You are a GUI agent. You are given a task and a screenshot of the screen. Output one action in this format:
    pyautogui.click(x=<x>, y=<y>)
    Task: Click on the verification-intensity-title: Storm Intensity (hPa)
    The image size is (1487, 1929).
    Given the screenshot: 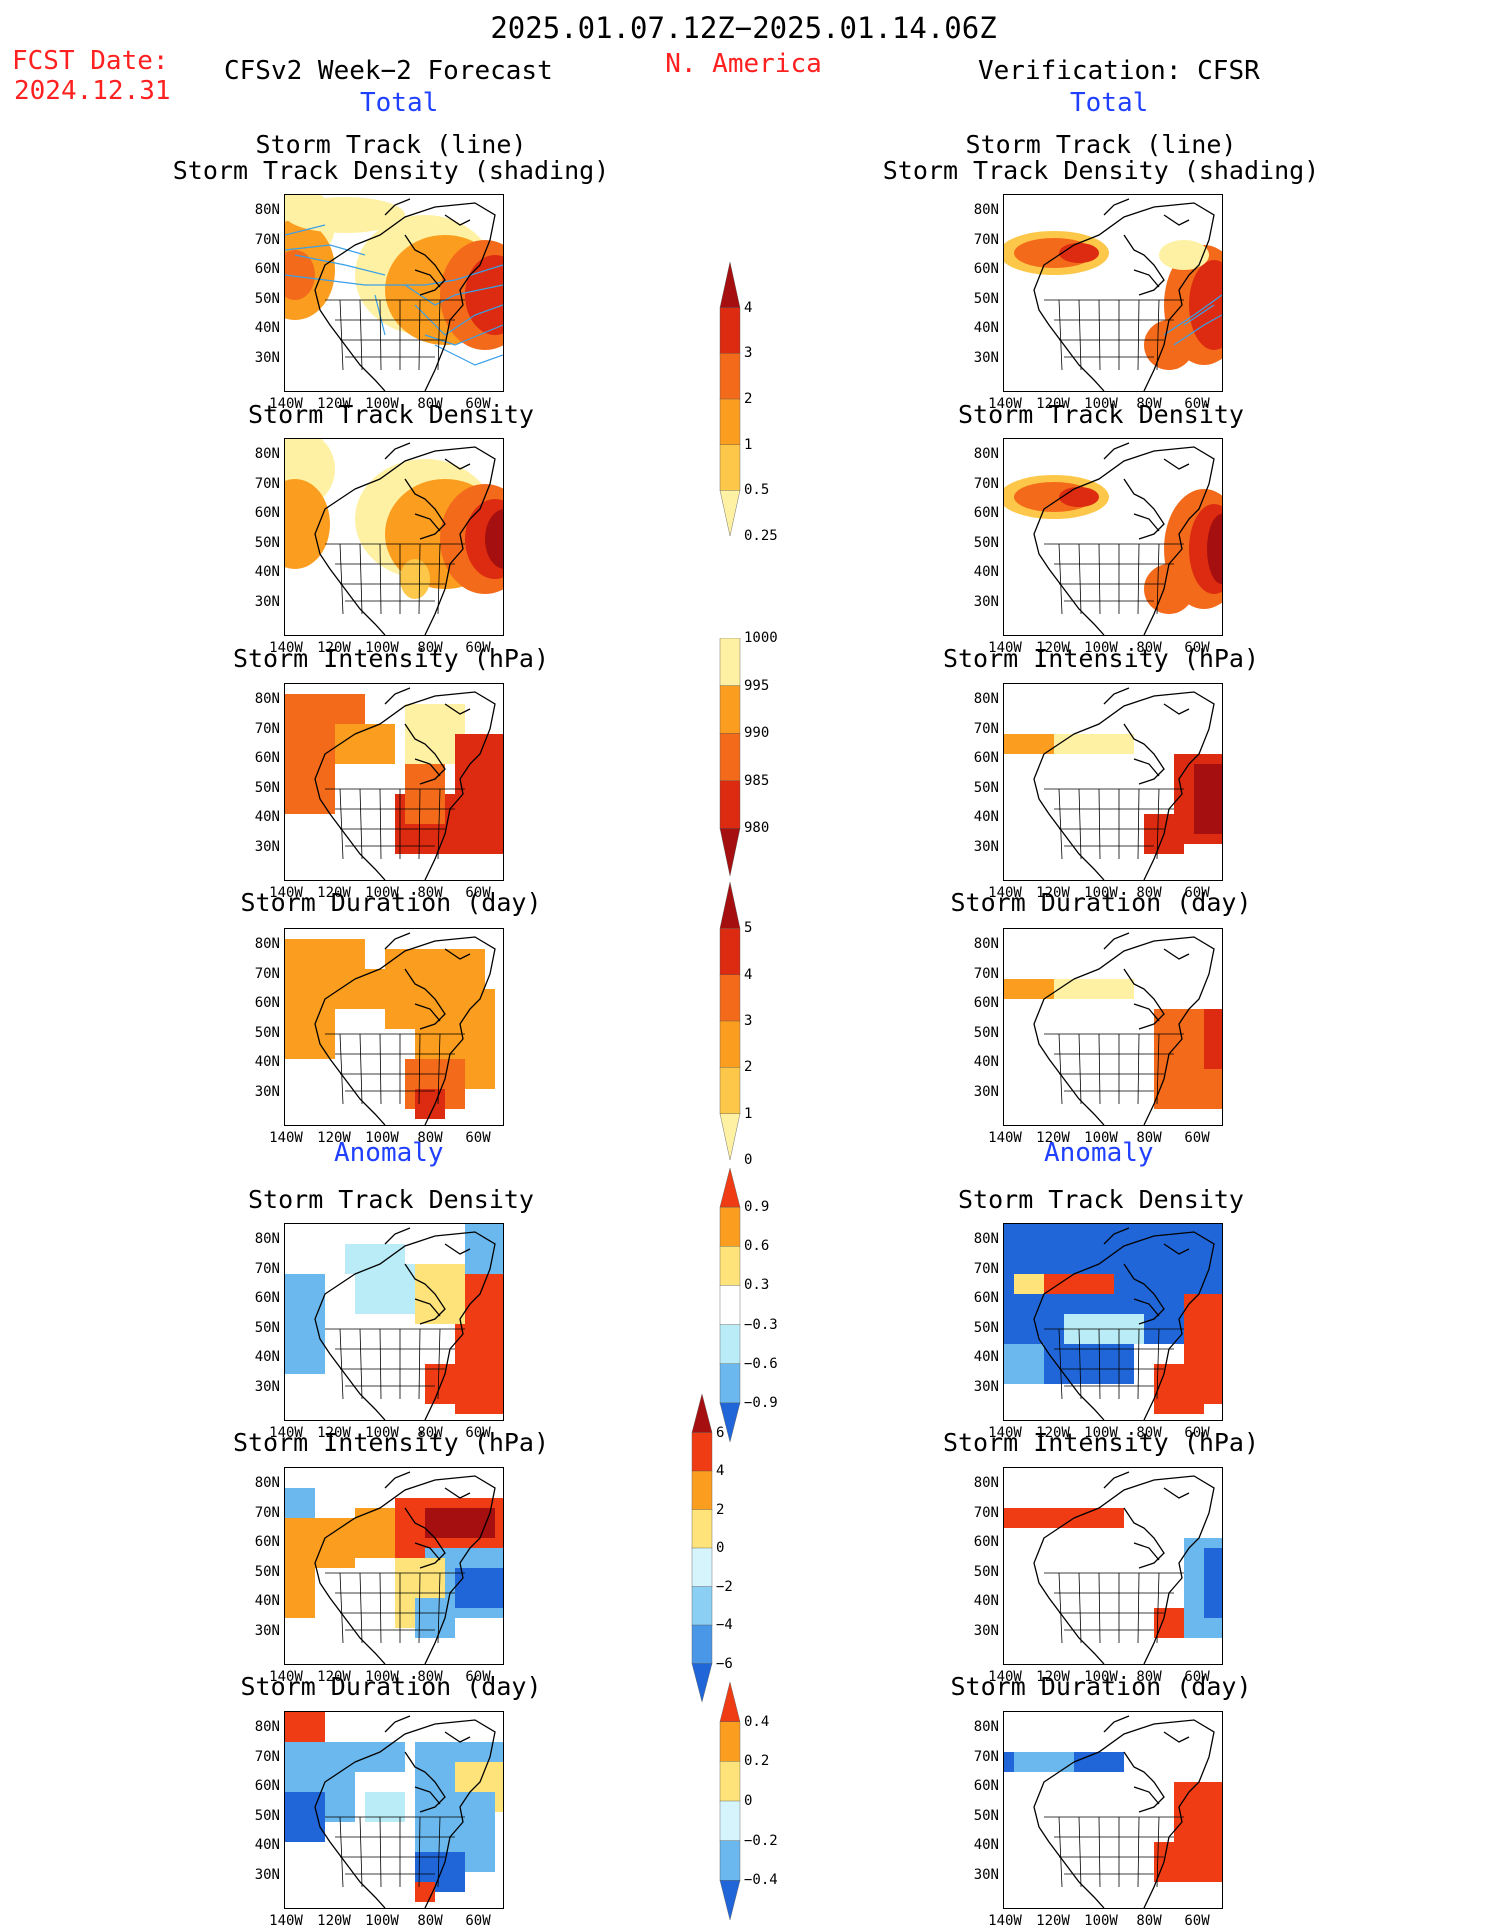 What is the action you would take?
    pyautogui.click(x=1101, y=658)
    